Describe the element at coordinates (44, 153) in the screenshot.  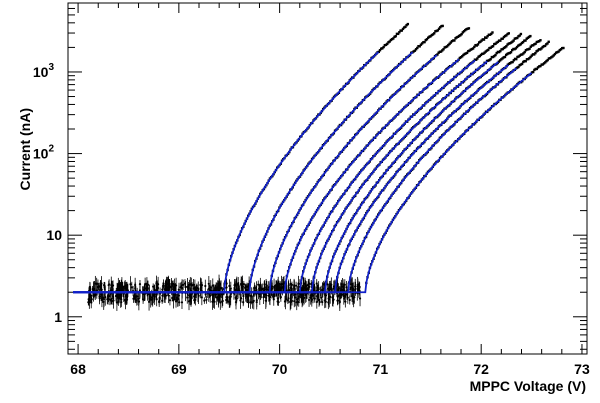
I see `y-tick-label: 102` at that location.